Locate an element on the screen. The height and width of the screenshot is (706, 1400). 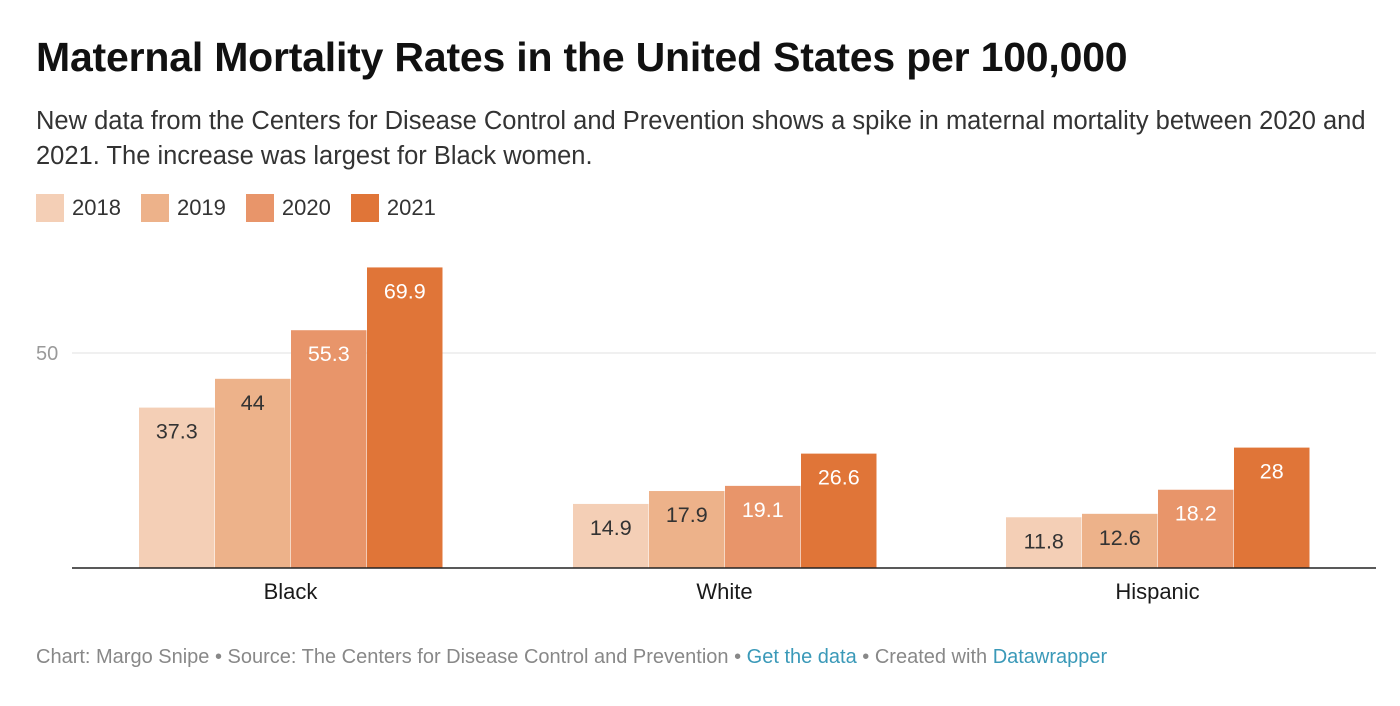
bar-white-2021 is located at coordinates (839, 510).